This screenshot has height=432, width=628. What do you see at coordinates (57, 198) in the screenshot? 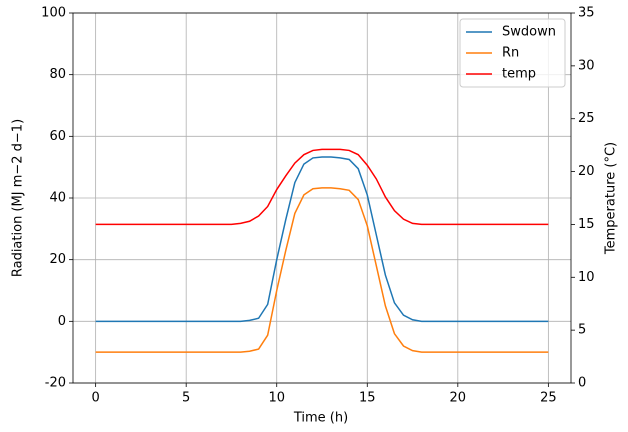
I see `y-tick-label: 40` at bounding box center [57, 198].